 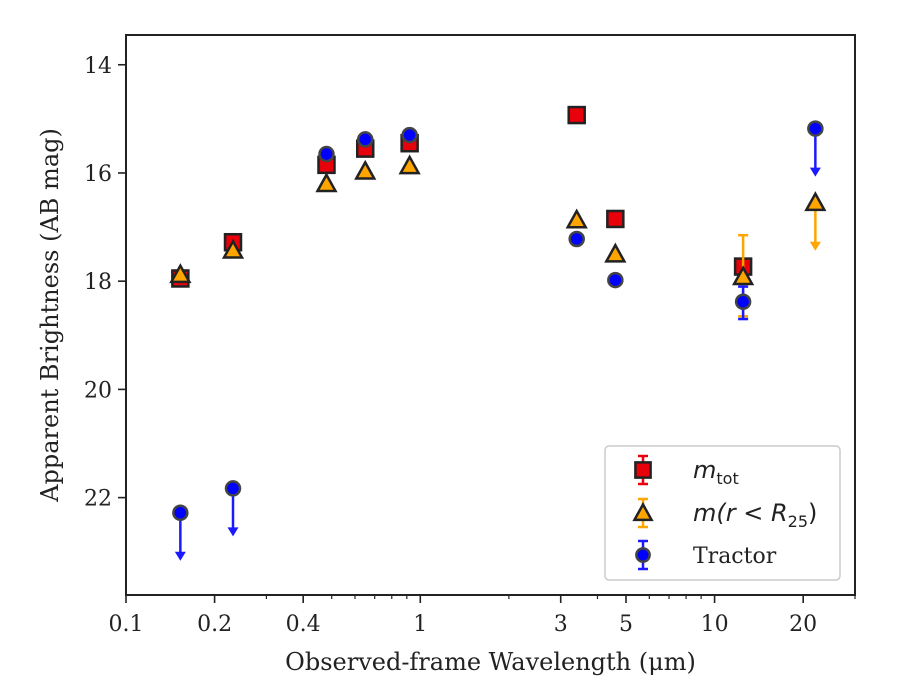 What do you see at coordinates (98, 499) in the screenshot?
I see `y-tick-label: 22` at bounding box center [98, 499].